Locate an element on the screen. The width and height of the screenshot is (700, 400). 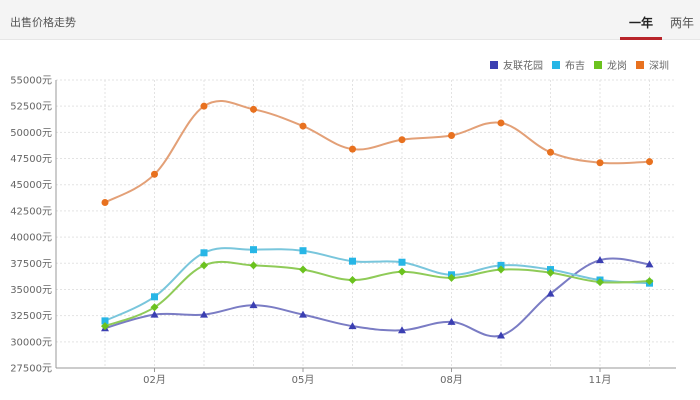
tab-one-year: 一年 is located at coordinates (641, 23).